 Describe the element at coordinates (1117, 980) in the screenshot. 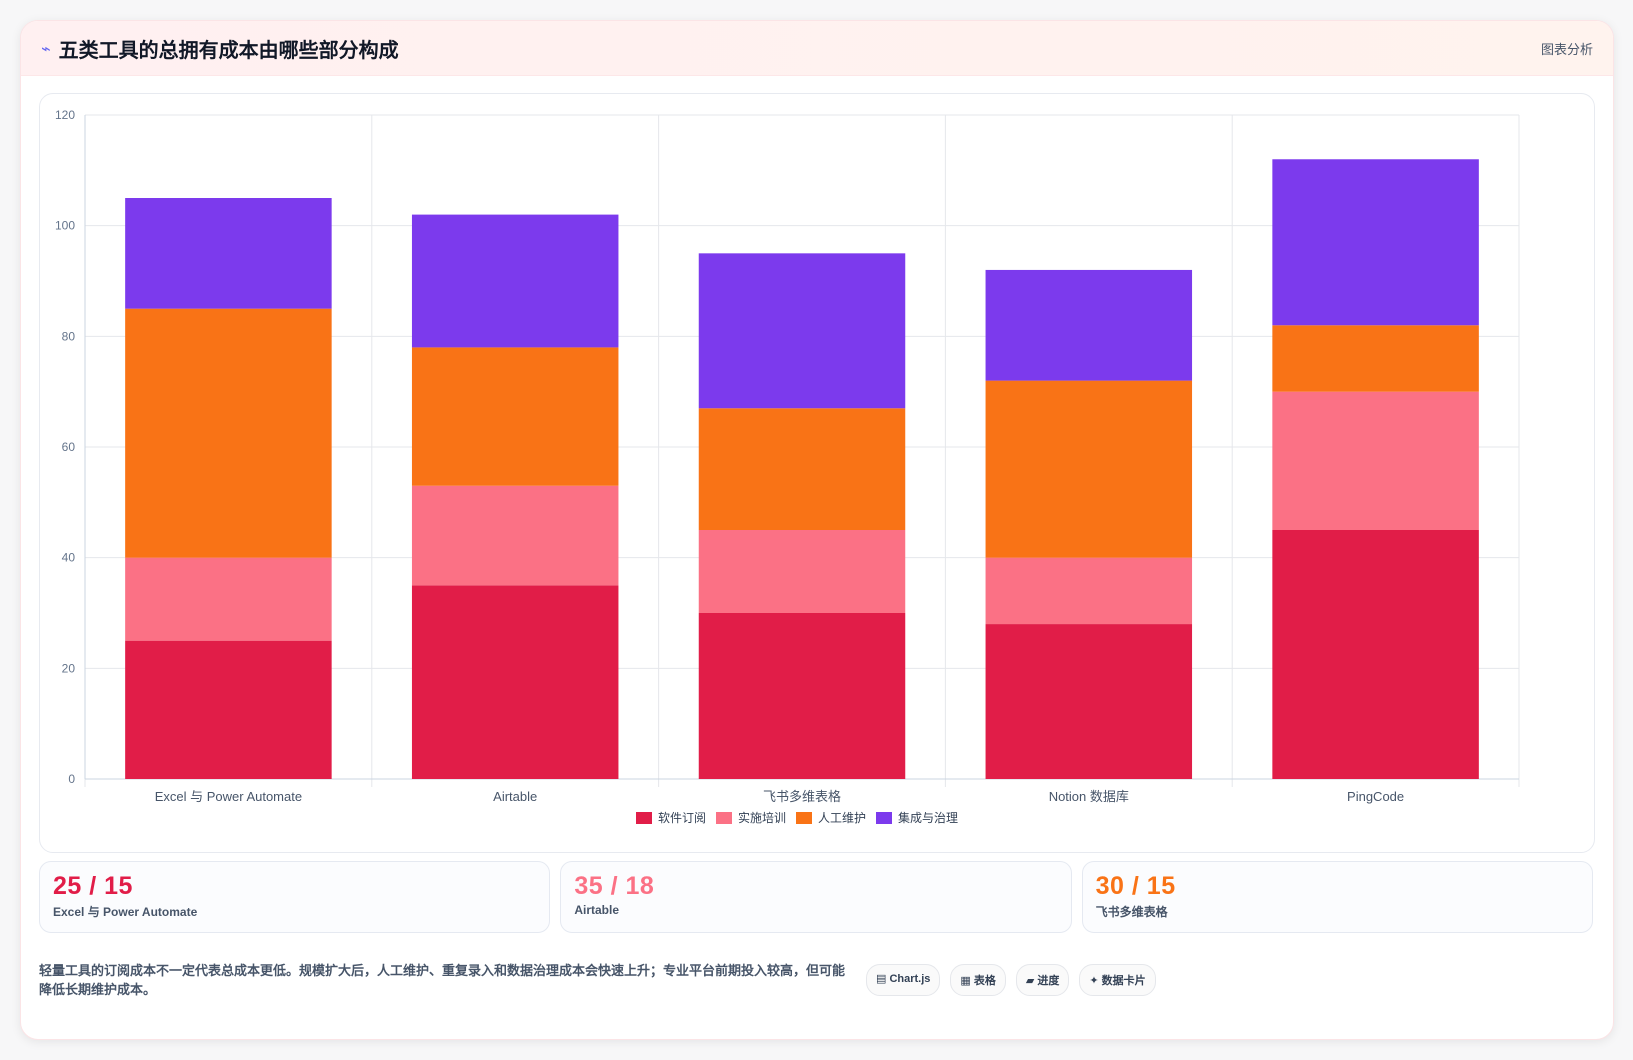

I see `tag-data-card: ✦ 数据卡片` at that location.